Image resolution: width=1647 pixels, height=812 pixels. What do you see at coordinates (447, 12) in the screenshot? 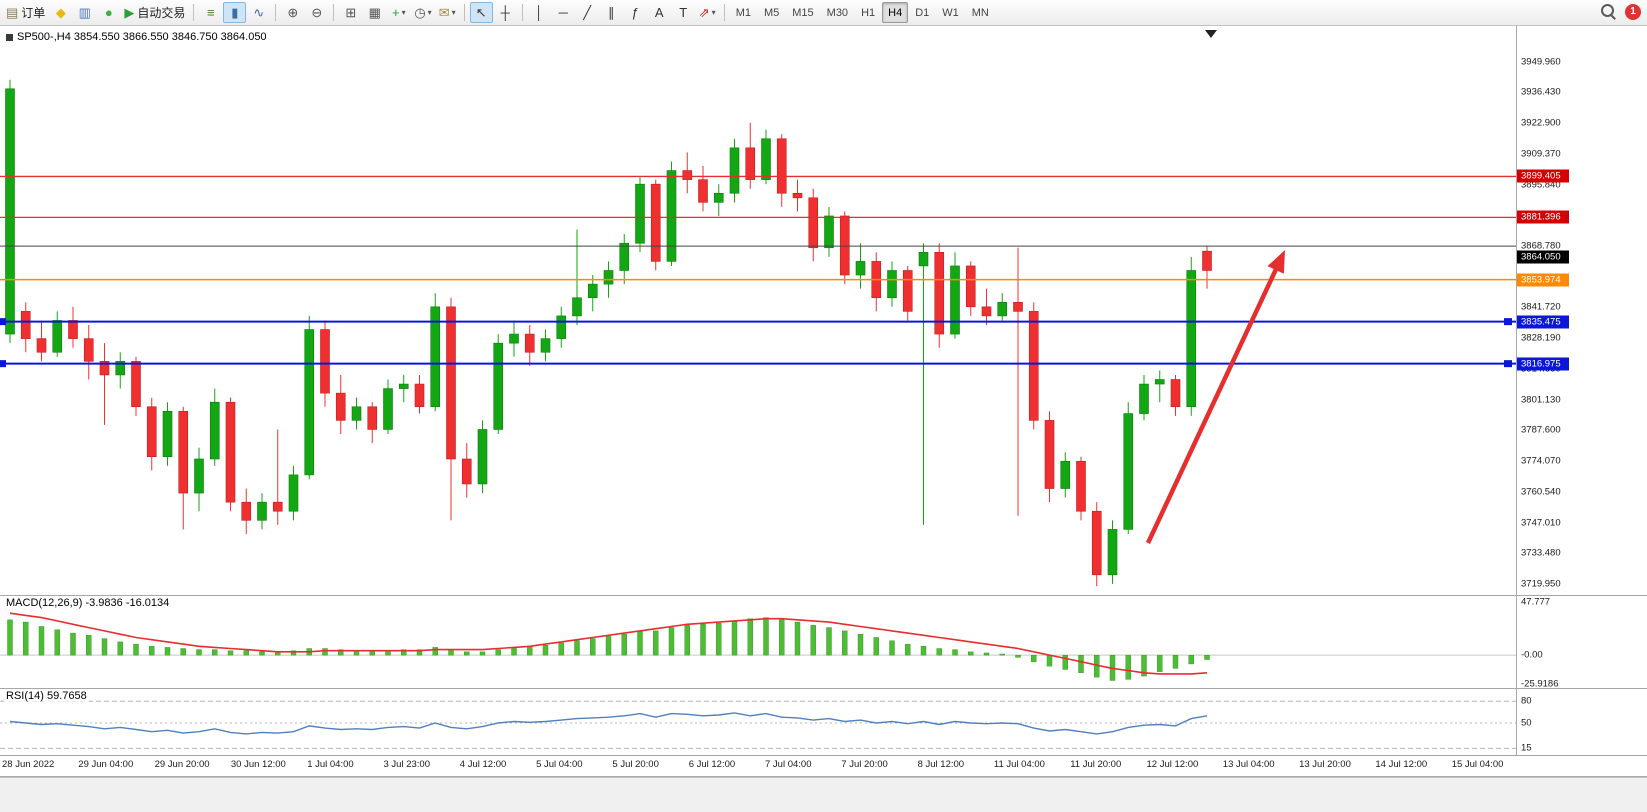
I see `profiles-button: ✉ ▾` at bounding box center [447, 12].